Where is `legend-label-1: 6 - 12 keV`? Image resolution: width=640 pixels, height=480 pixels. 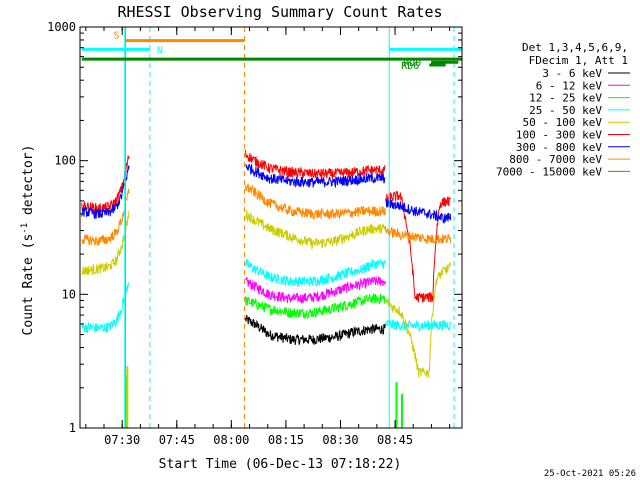
legend-label-1: 6 - 12 keV is located at coordinates (569, 85).